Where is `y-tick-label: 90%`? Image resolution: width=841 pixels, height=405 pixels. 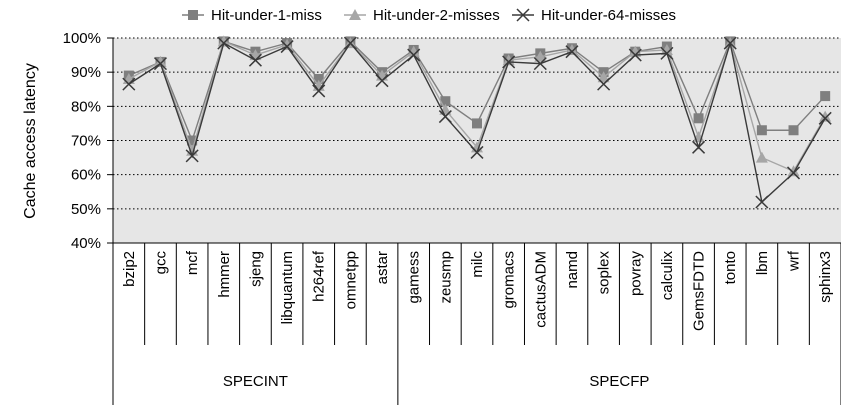 y-tick-label: 90% is located at coordinates (86, 72).